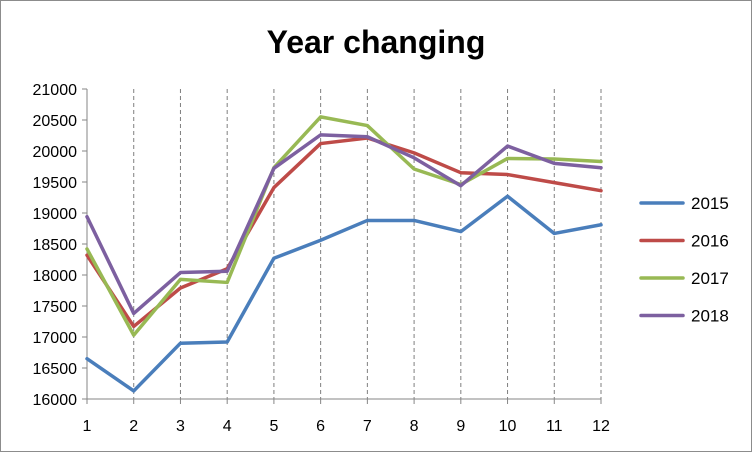  What do you see at coordinates (320, 426) in the screenshot?
I see `x-tick-label: 6` at bounding box center [320, 426].